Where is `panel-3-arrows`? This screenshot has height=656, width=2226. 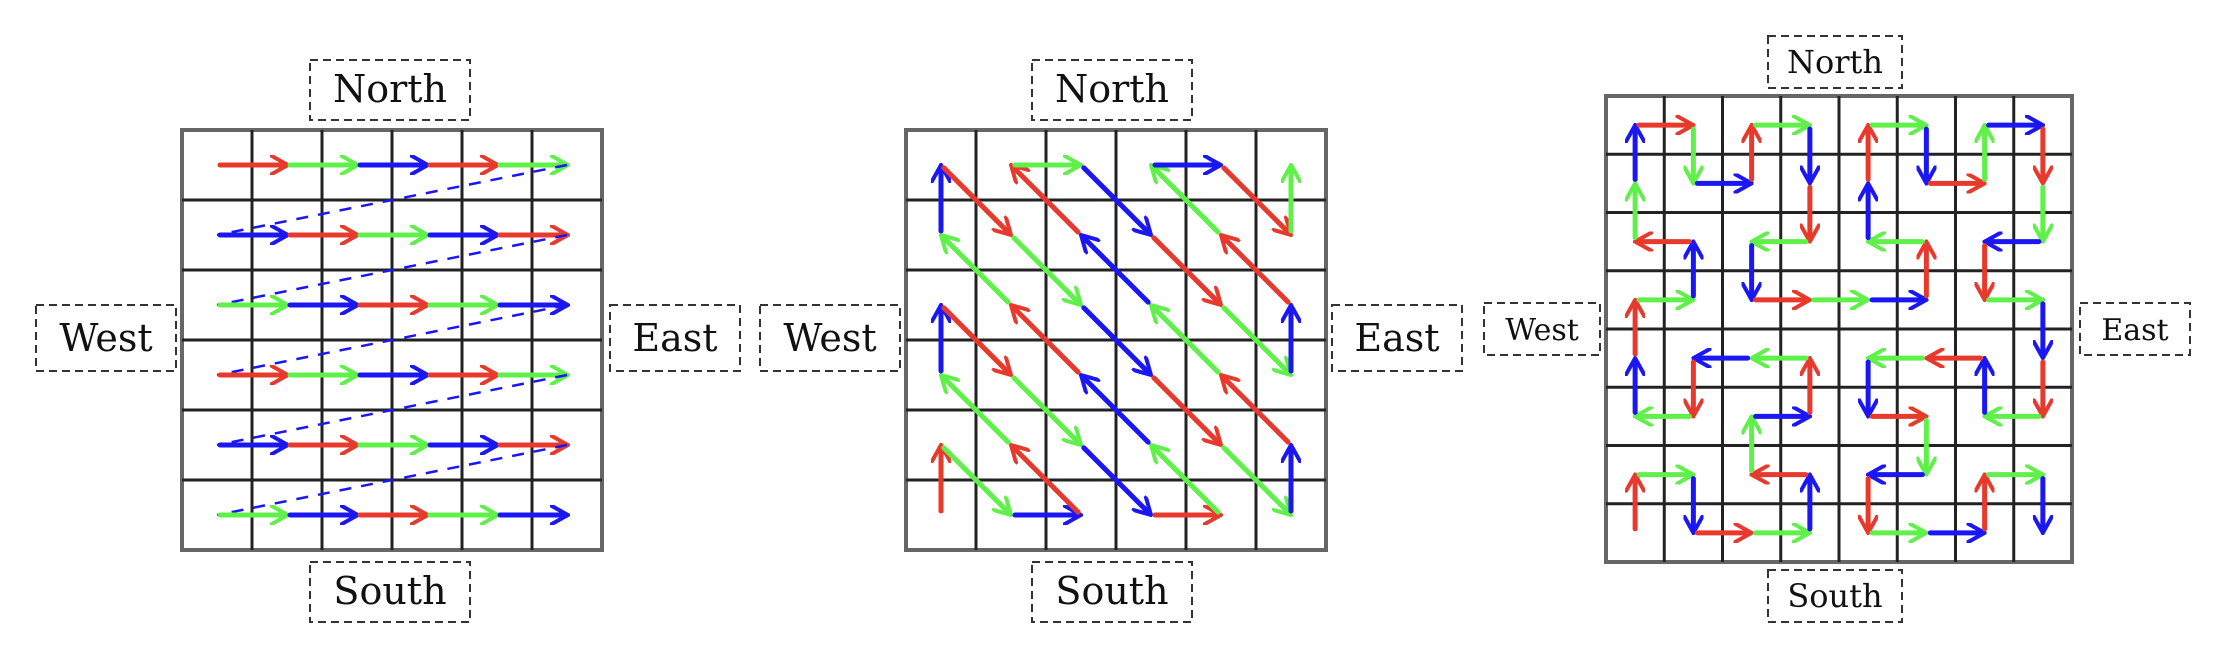
panel-3-arrows is located at coordinates (1839, 329).